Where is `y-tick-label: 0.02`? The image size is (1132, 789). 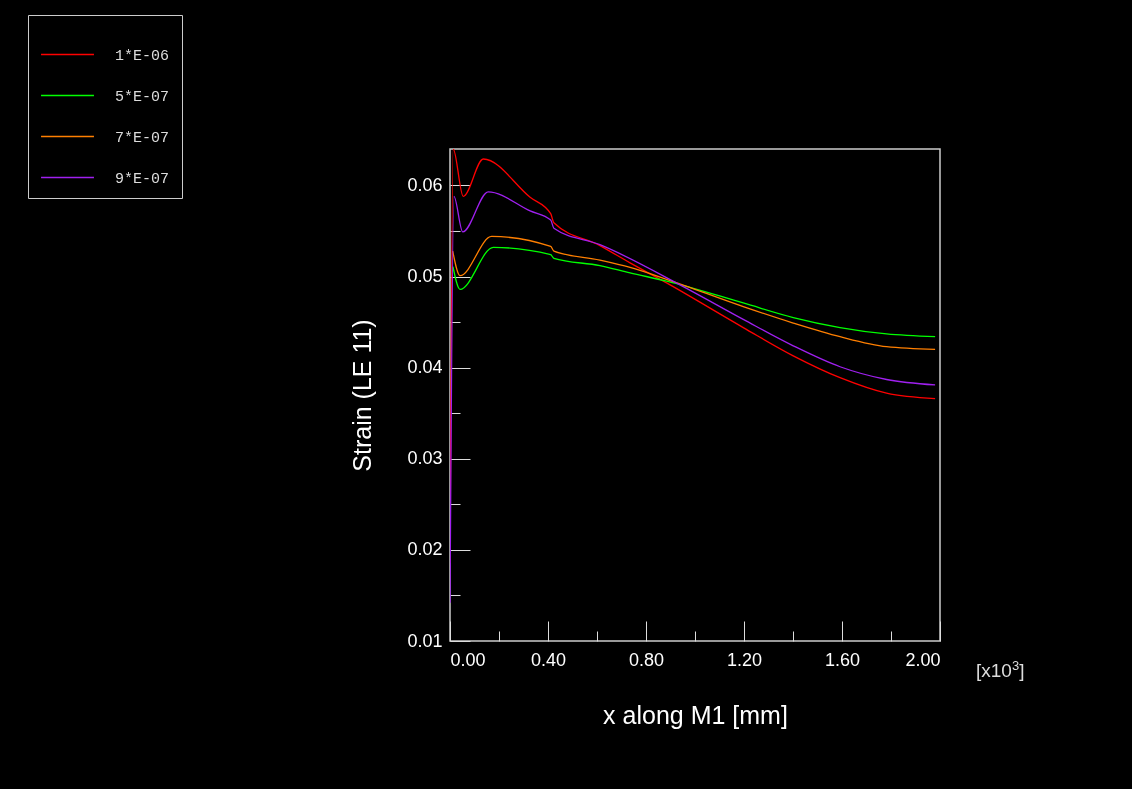
y-tick-label: 0.02 is located at coordinates (425, 549).